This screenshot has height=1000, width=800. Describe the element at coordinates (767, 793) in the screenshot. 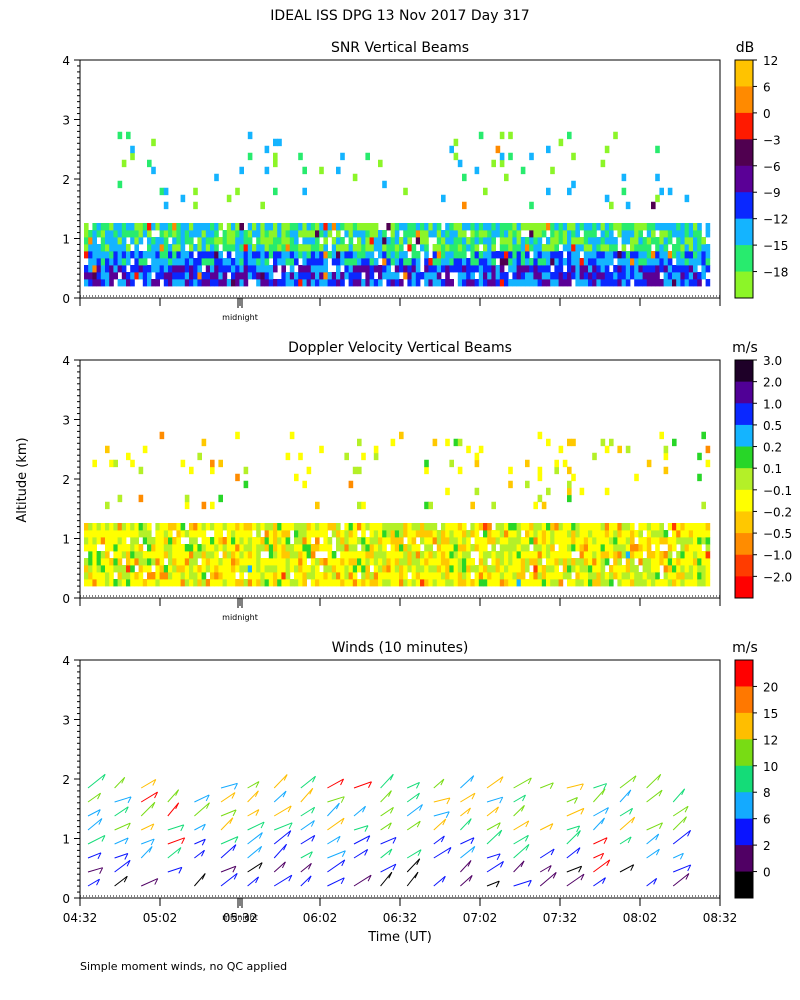

I see `colorbar-tick-label: 8` at that location.